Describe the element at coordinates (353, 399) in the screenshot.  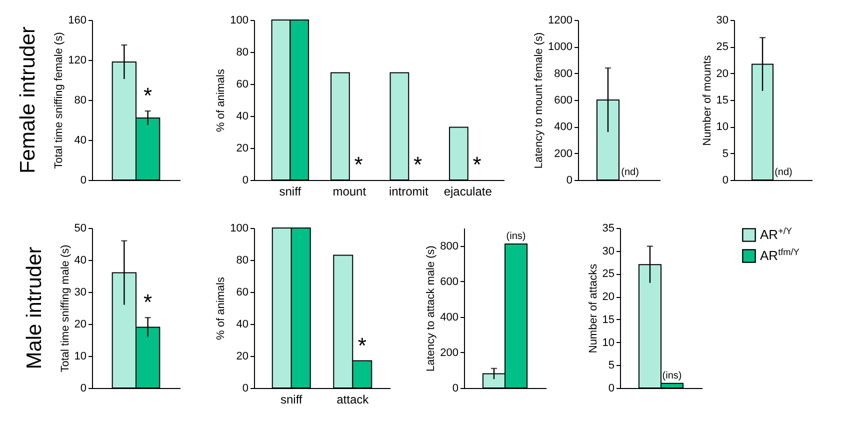
I see `x-tick-label: attack` at that location.